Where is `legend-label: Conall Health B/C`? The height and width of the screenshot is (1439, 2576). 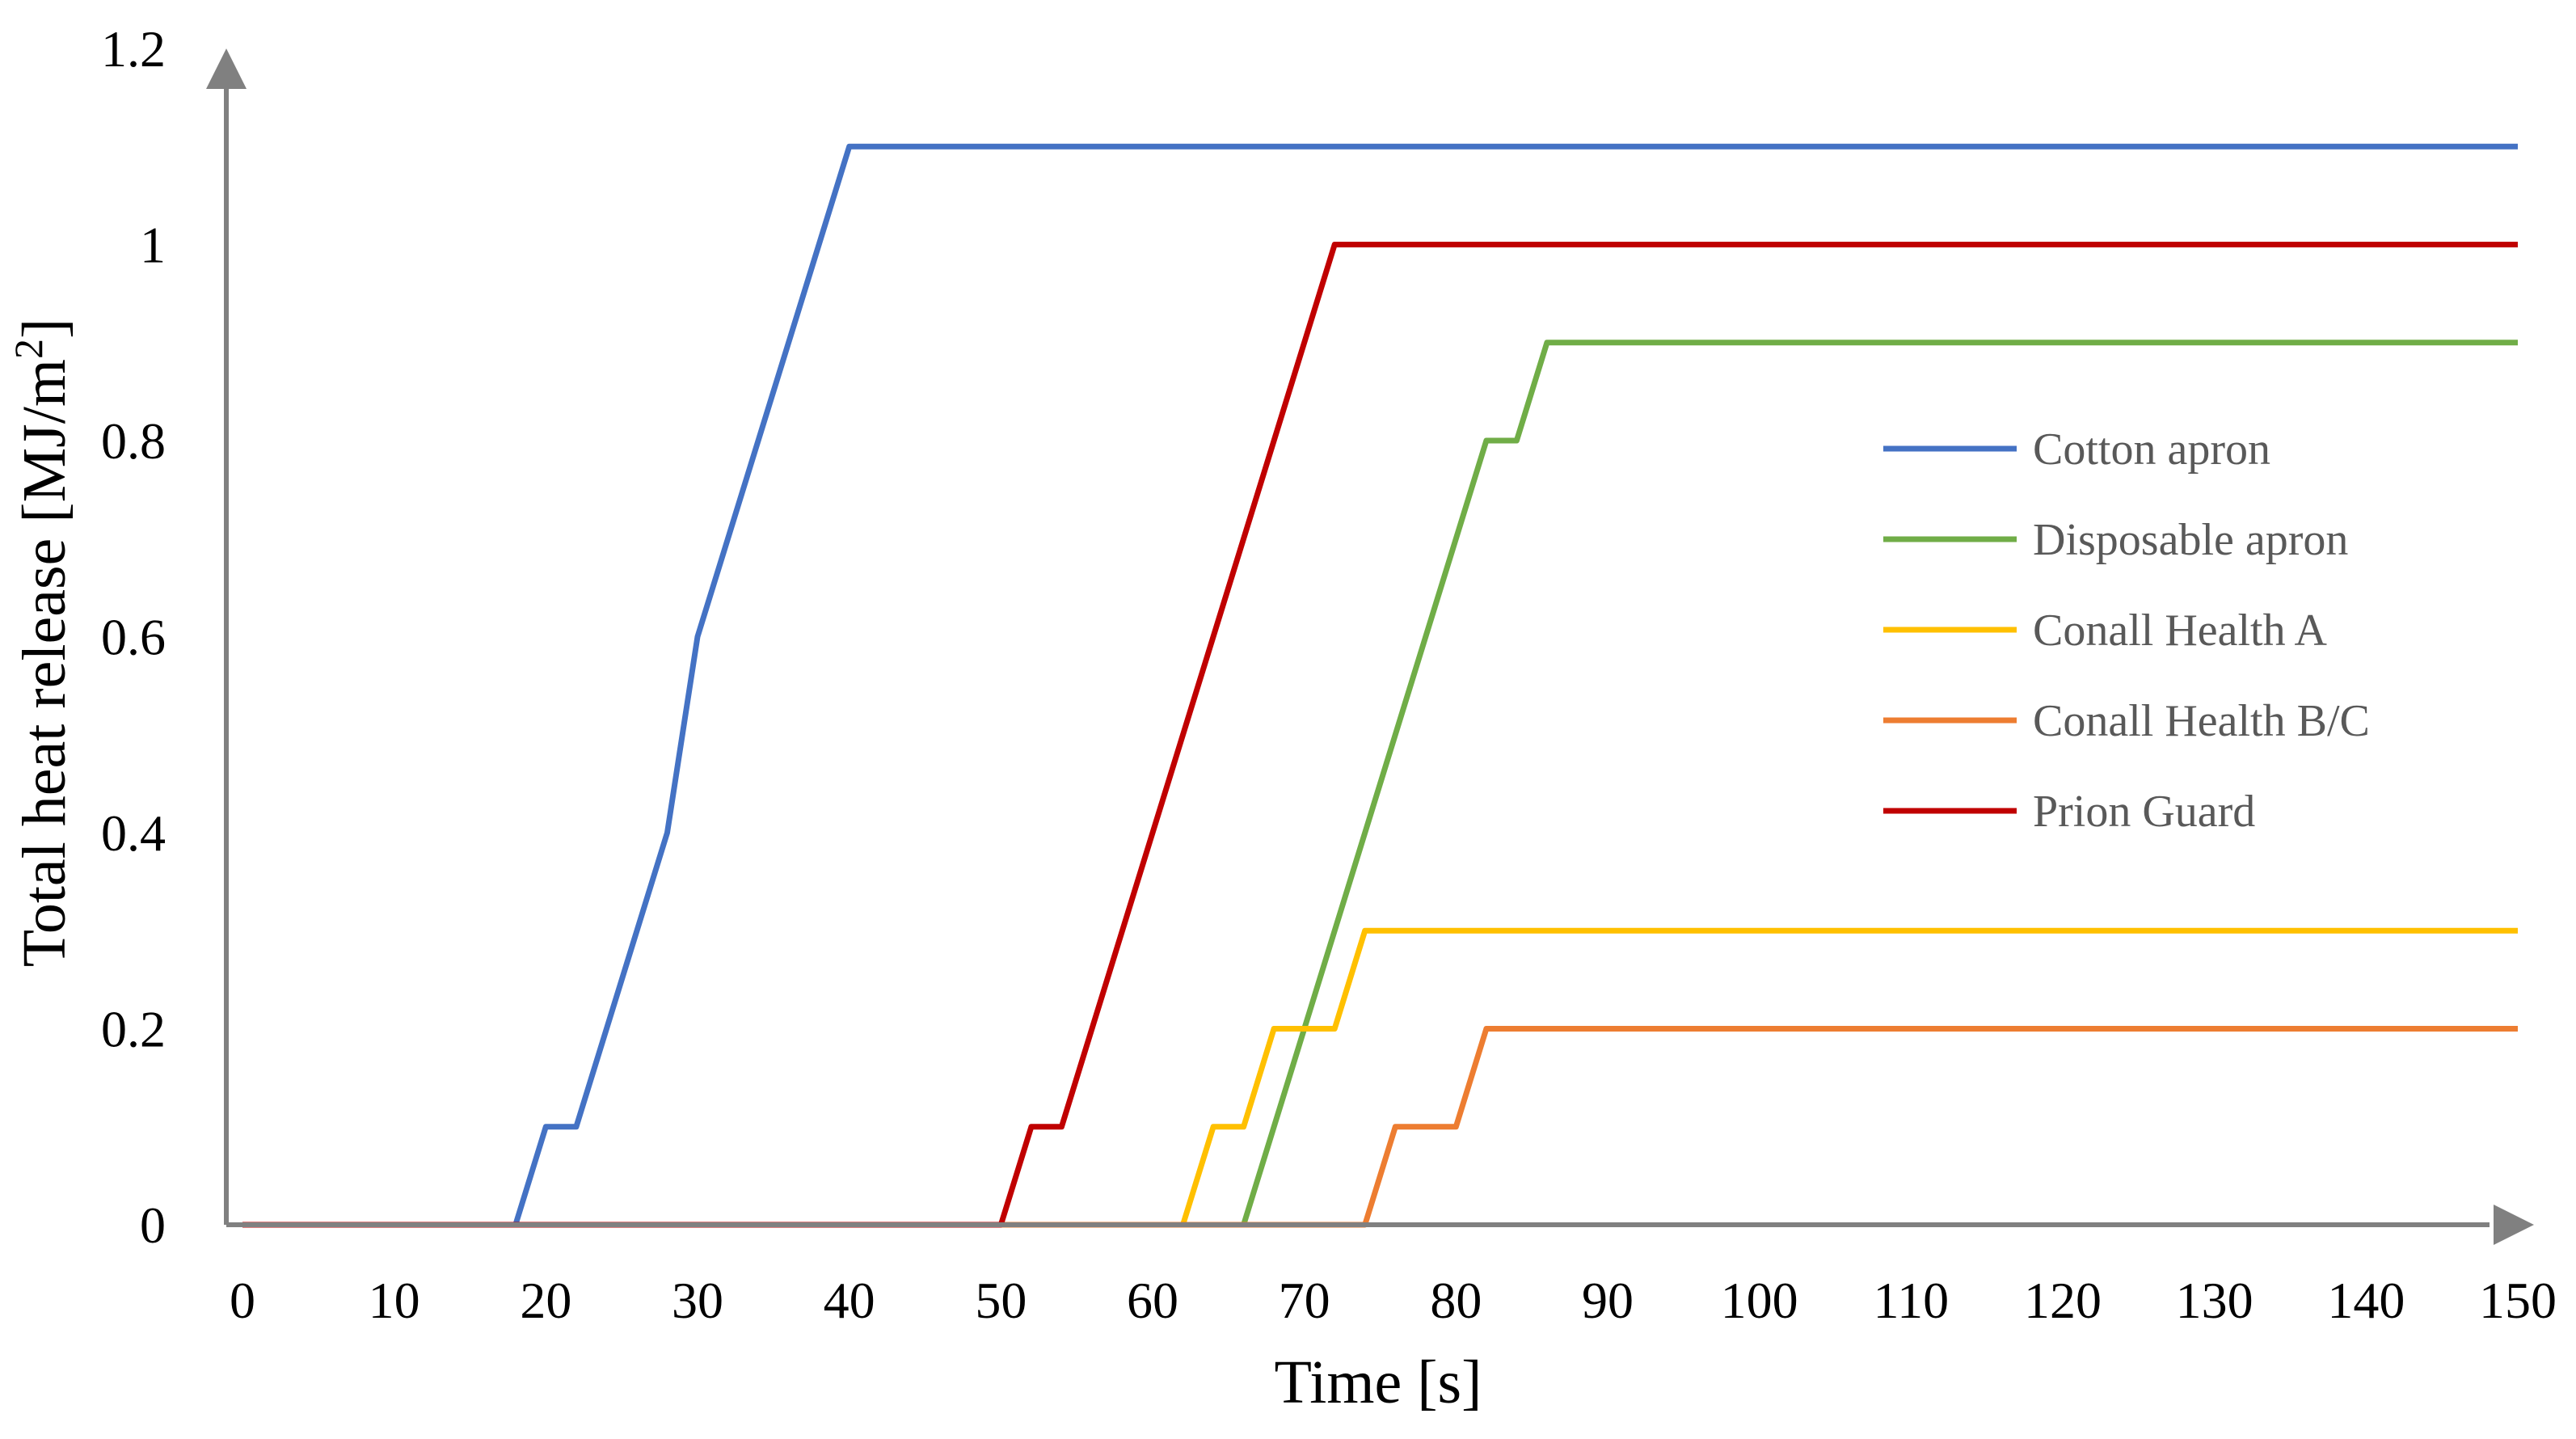
legend-label: Conall Health B/C is located at coordinates (2202, 721).